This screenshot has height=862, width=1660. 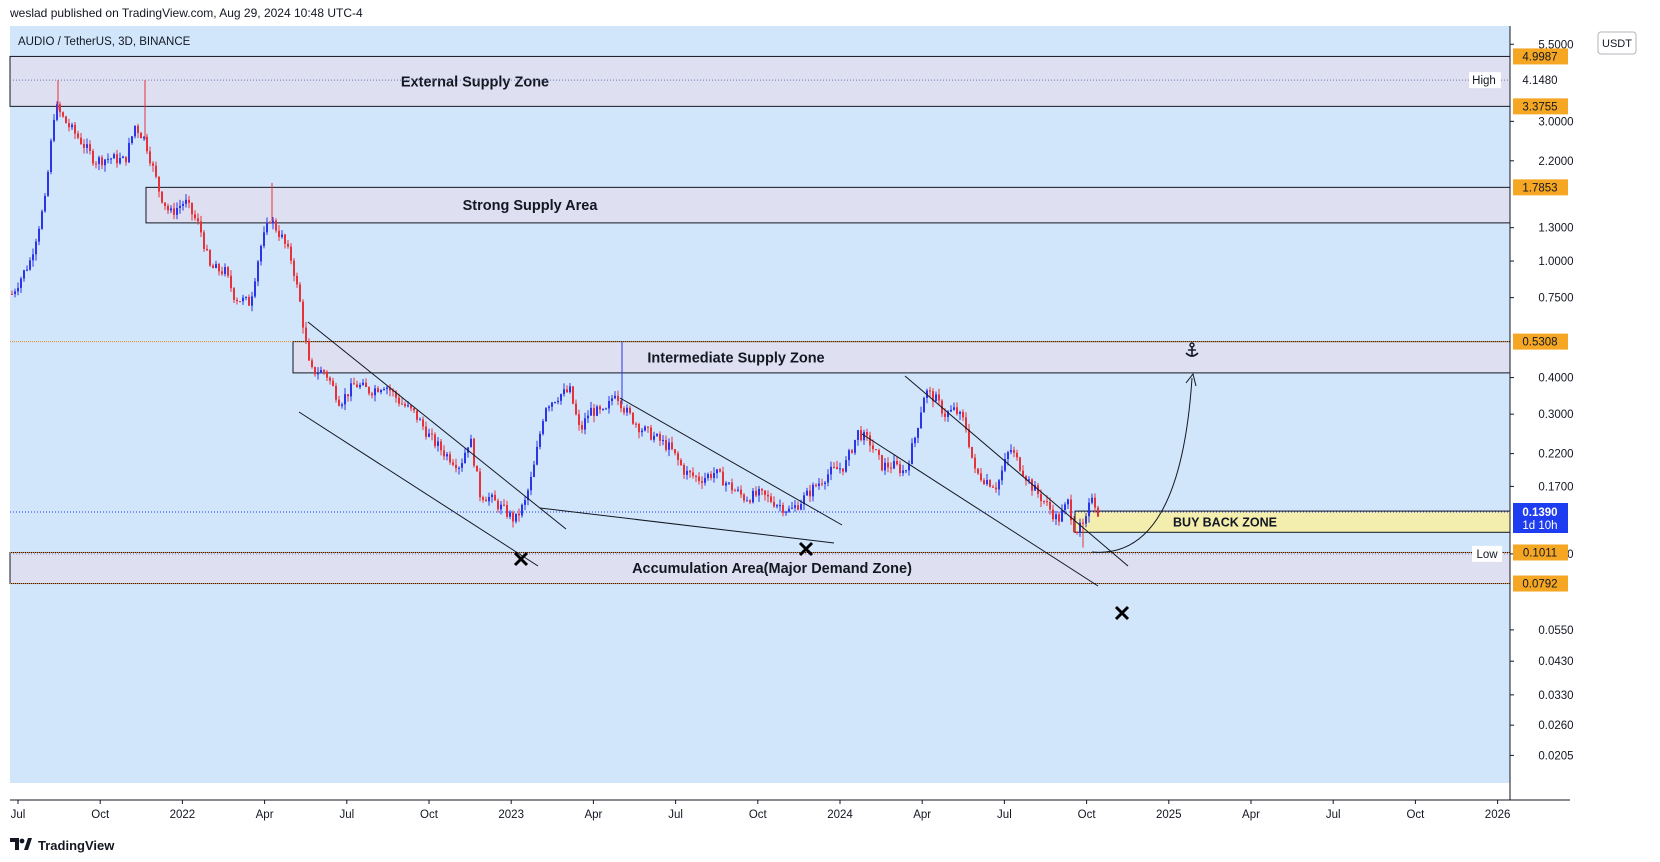 I want to click on footer: TradingView, so click(x=62, y=845).